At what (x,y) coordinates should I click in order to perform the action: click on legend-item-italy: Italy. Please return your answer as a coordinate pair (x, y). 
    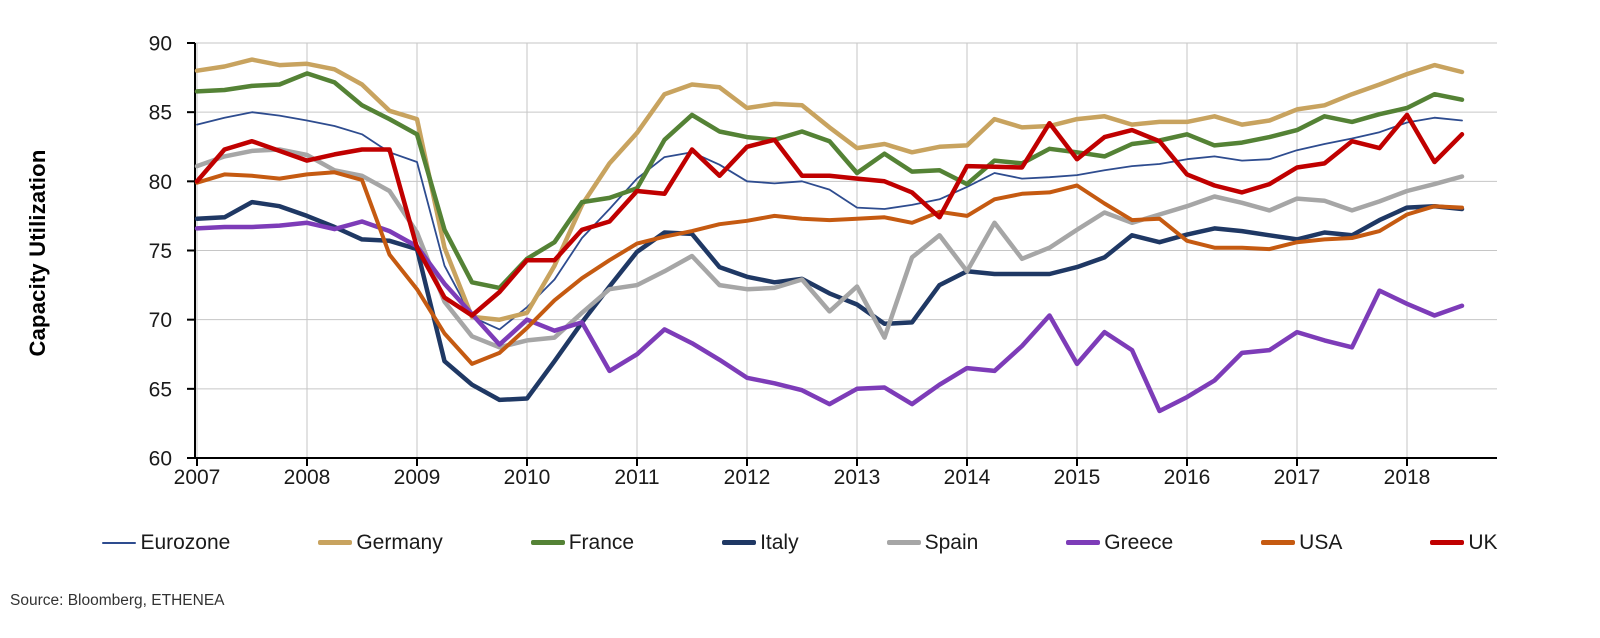
    Looking at the image, I should click on (760, 542).